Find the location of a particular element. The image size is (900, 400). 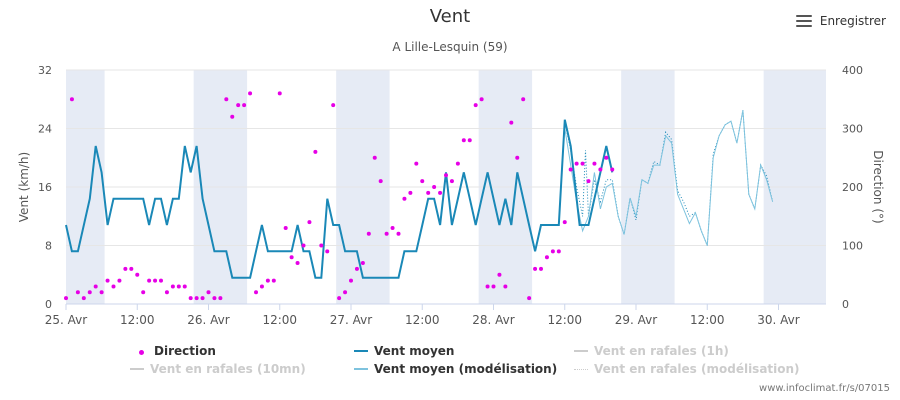

legend-symbol-rafales-model is located at coordinates (581, 369).